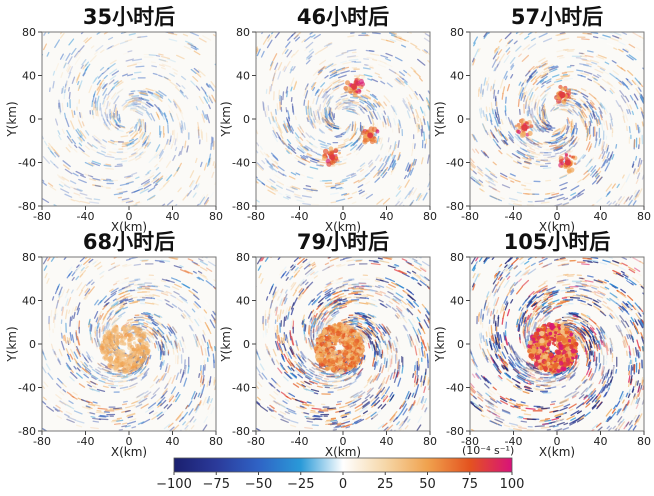  I want to click on panel-title: 57小时后, so click(557, 17).